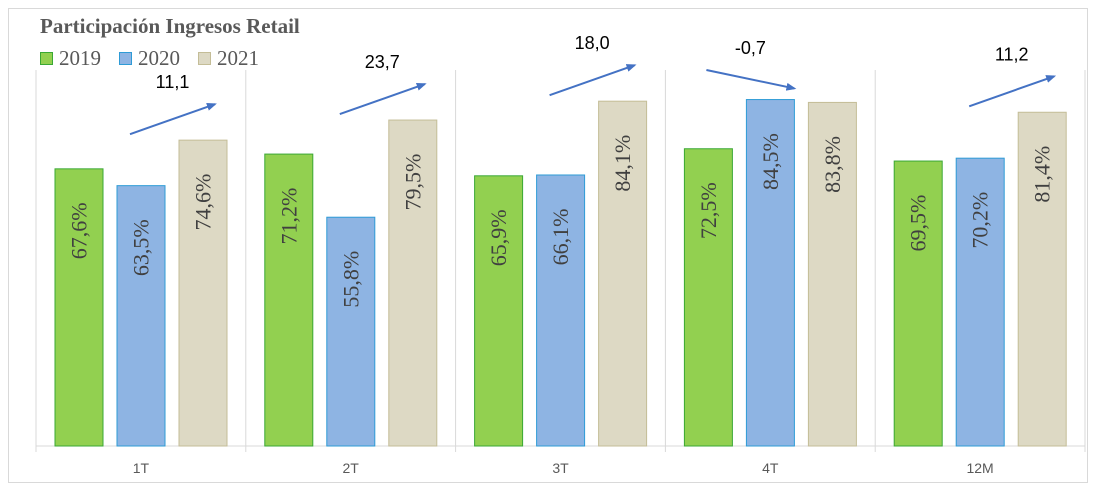  What do you see at coordinates (498, 237) in the screenshot?
I see `data-label: 65,9%` at bounding box center [498, 237].